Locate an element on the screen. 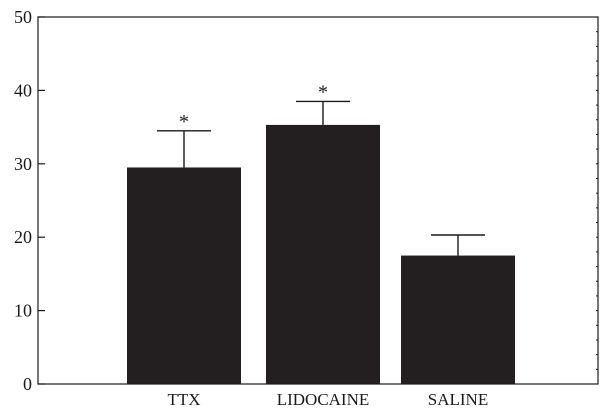  category-label-lidocaine: LIDOCAINE is located at coordinates (323, 399).